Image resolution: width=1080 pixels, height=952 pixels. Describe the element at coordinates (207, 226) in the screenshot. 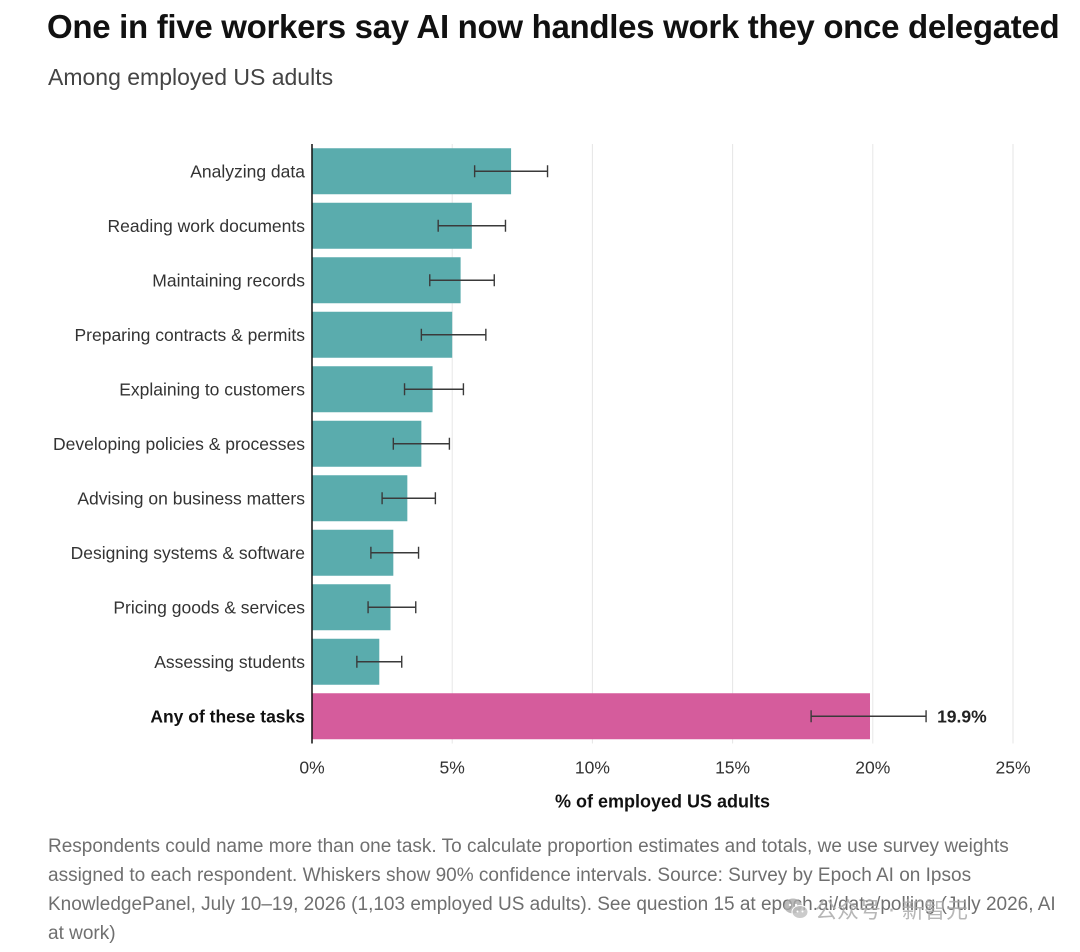

I see `category-label: Reading work documents` at that location.